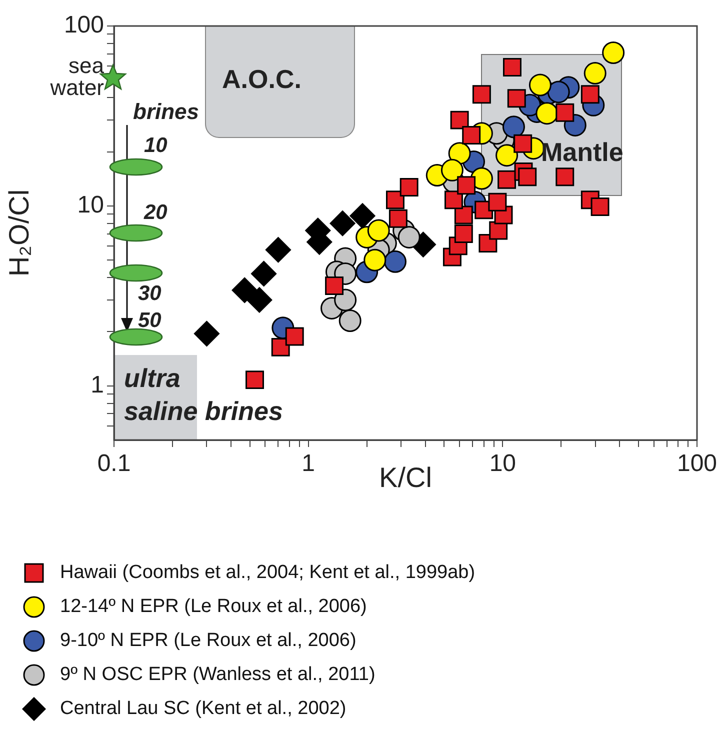  What do you see at coordinates (76, 76) in the screenshot?
I see `text: sea water` at bounding box center [76, 76].